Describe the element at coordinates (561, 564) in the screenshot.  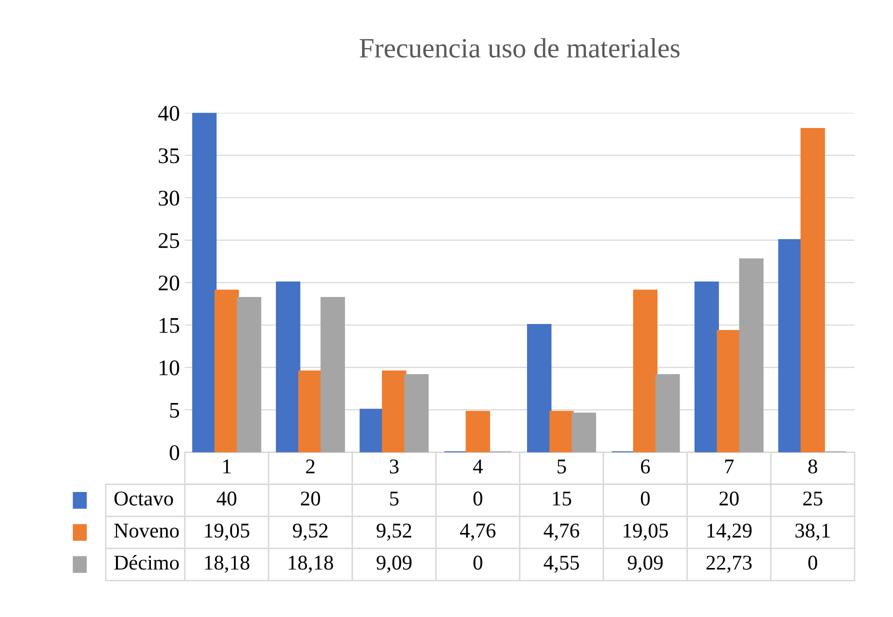
I see `data-label: 4,55` at that location.